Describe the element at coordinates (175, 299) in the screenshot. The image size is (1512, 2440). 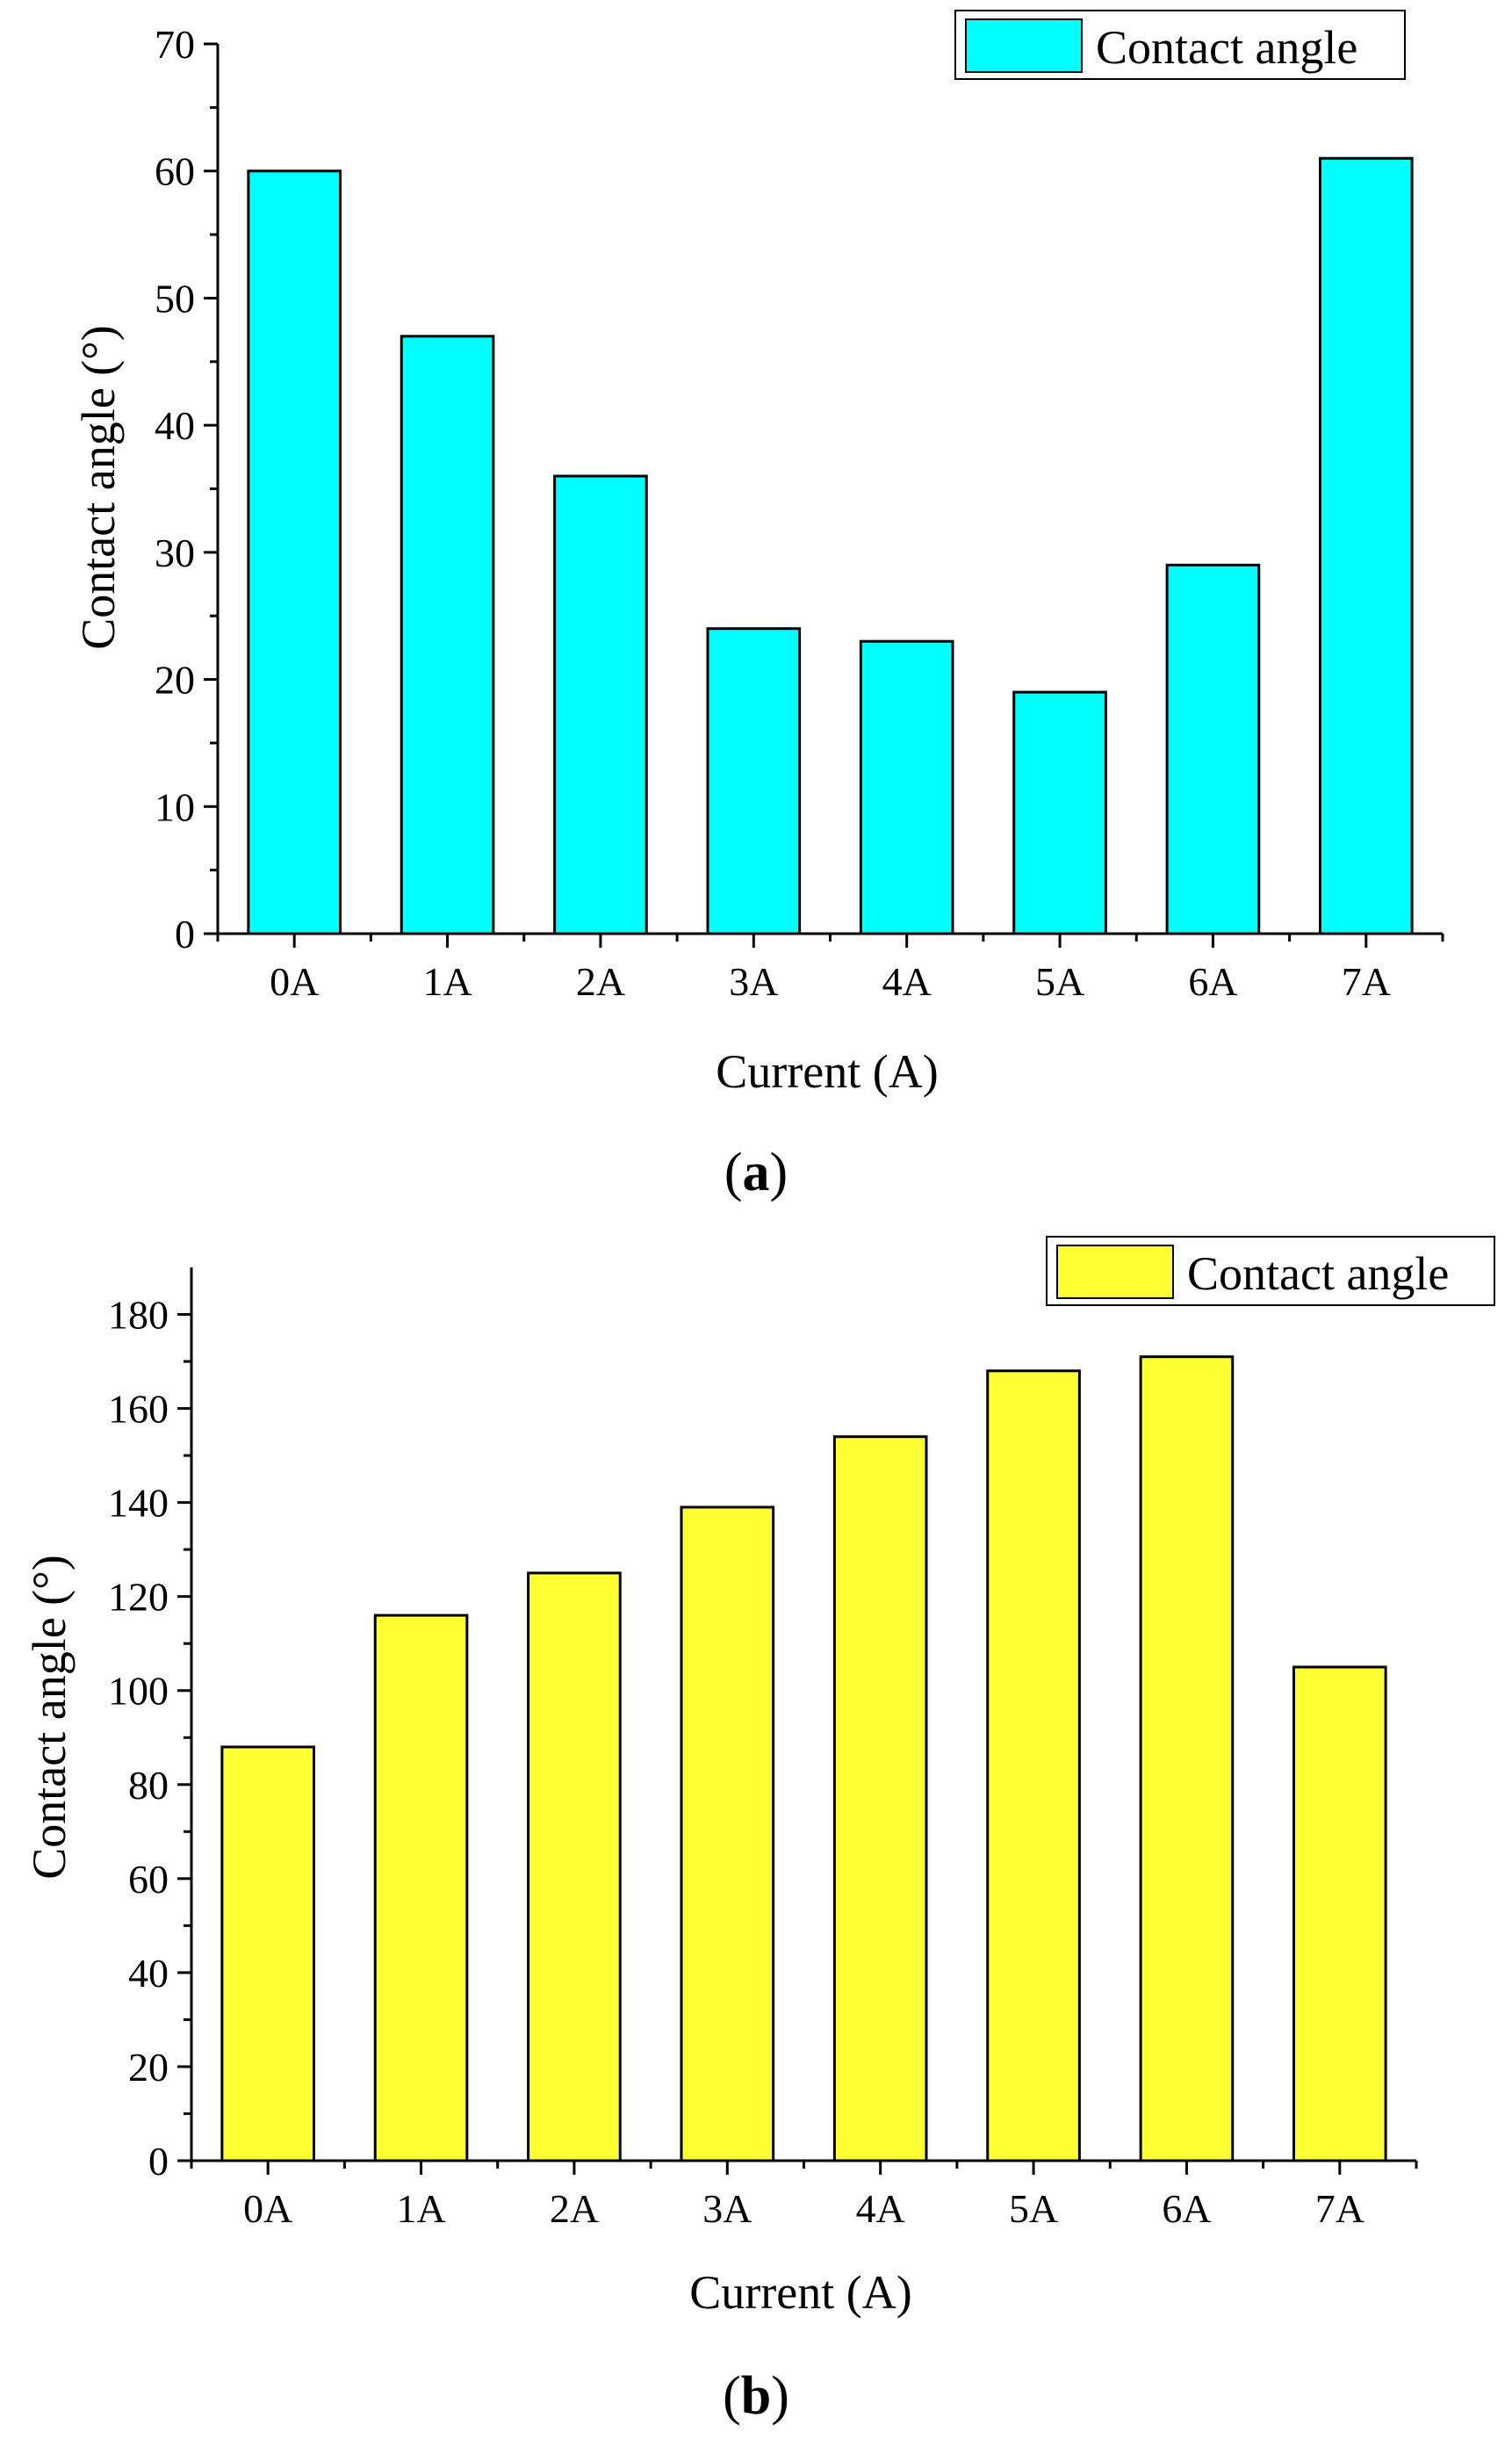
I see `y-tick-label-a: 50` at that location.